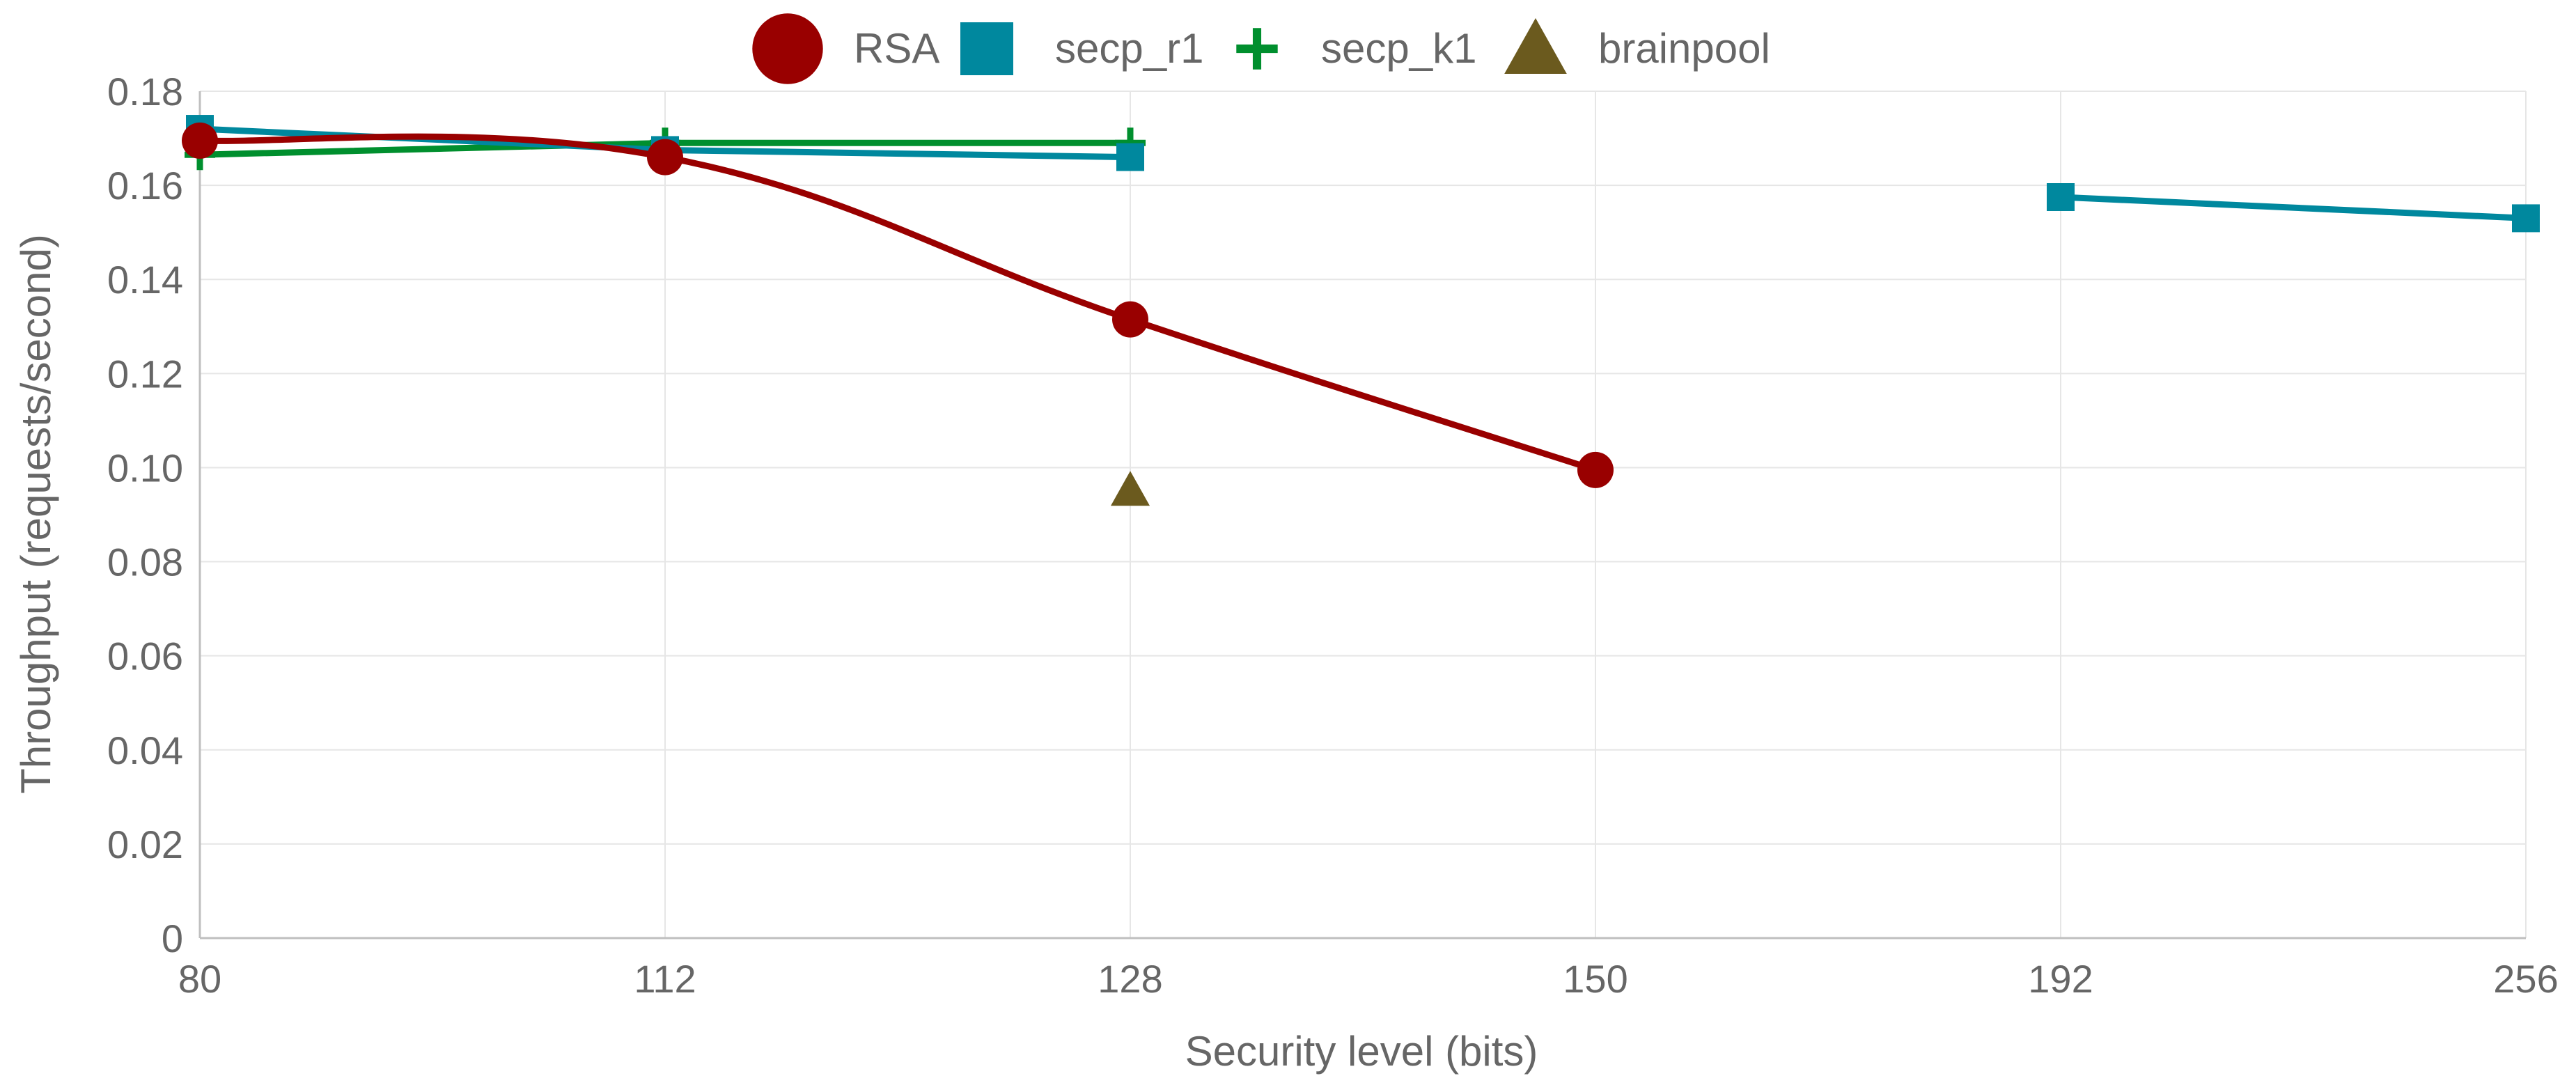 This screenshot has height=1092, width=2576. I want to click on y-tick-label: 0.10, so click(145, 468).